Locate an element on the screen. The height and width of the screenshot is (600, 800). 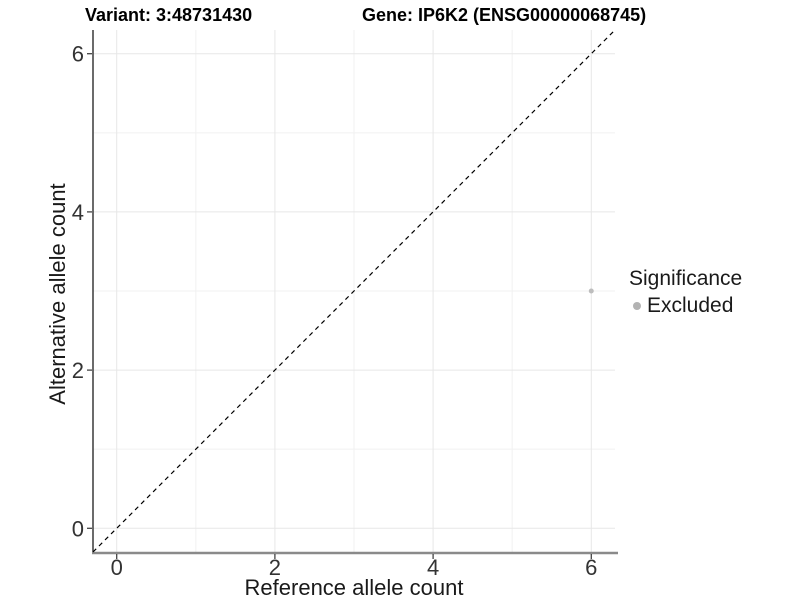
legend-item-label: Excluded is located at coordinates (690, 305).